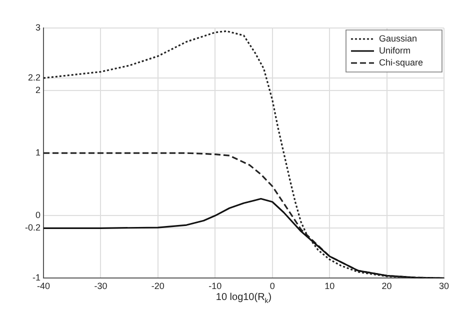 The width and height of the screenshot is (474, 325). Describe the element at coordinates (36, 277) in the screenshot. I see `y-tick-label: -1` at that location.